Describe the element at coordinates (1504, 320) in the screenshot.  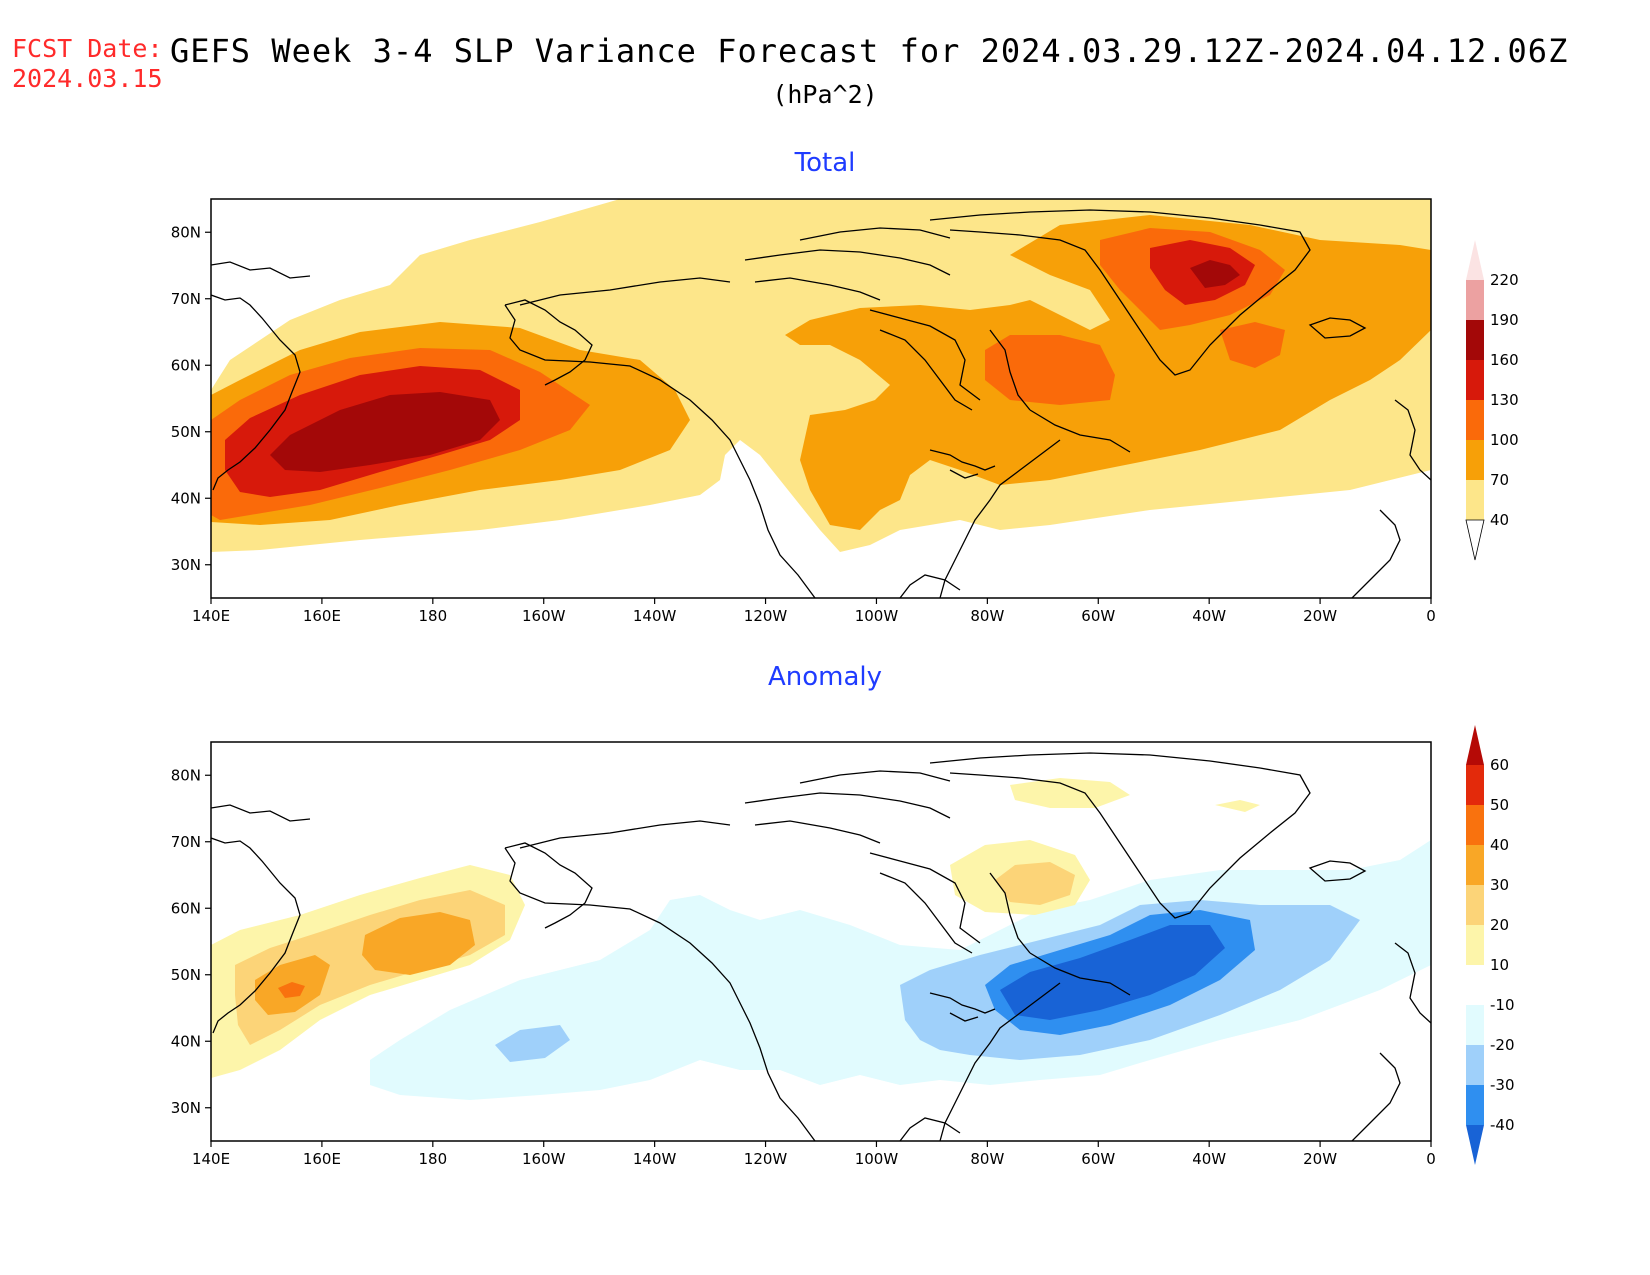
I see `colorbar-label: 190` at that location.